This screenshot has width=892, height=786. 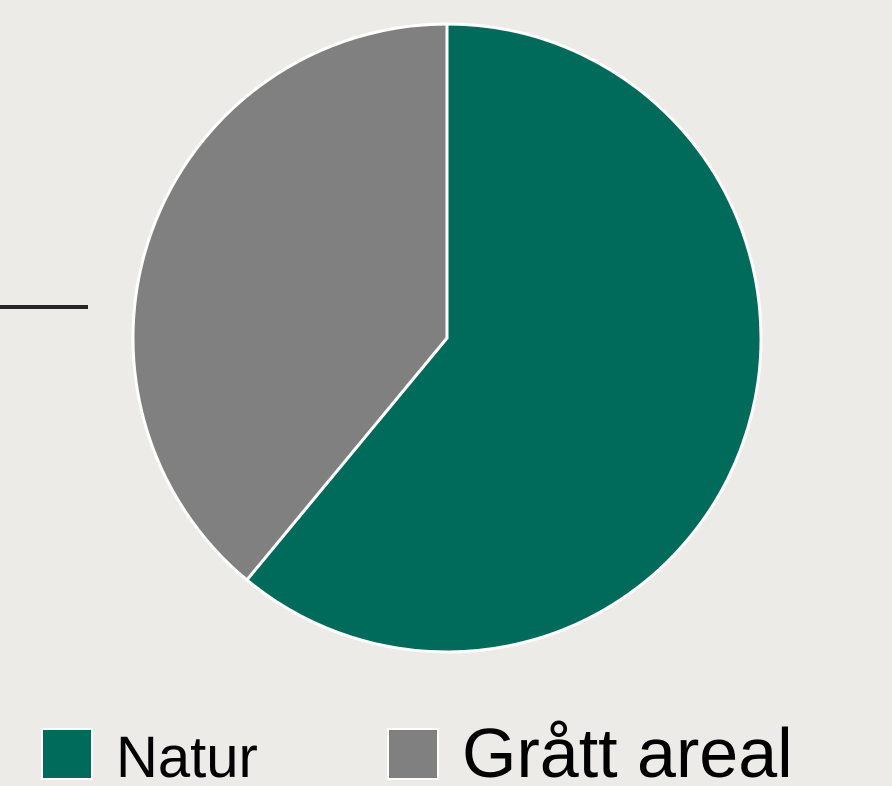 I want to click on legend-label: Grått areal, so click(x=627, y=750).